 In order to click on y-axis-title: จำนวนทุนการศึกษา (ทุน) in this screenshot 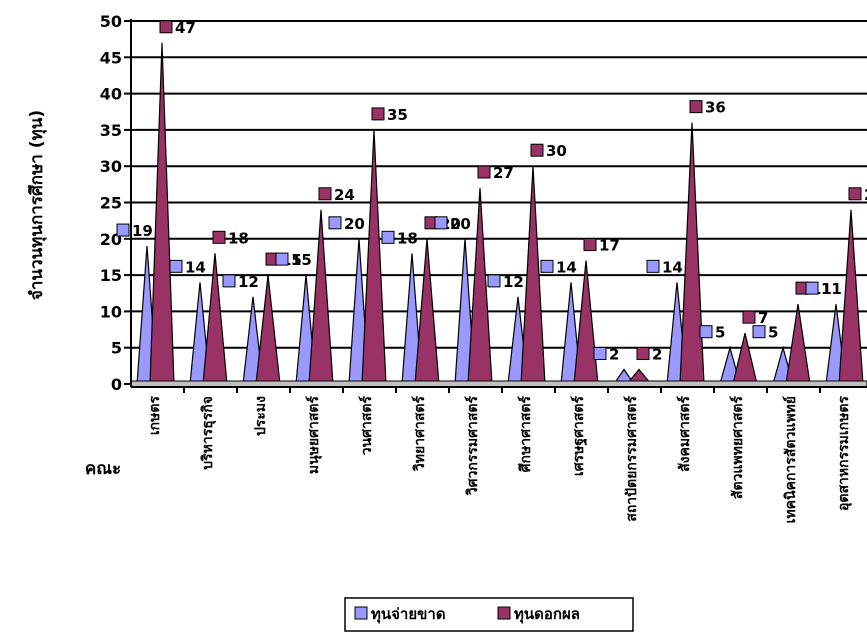, I will do `click(37, 205)`.